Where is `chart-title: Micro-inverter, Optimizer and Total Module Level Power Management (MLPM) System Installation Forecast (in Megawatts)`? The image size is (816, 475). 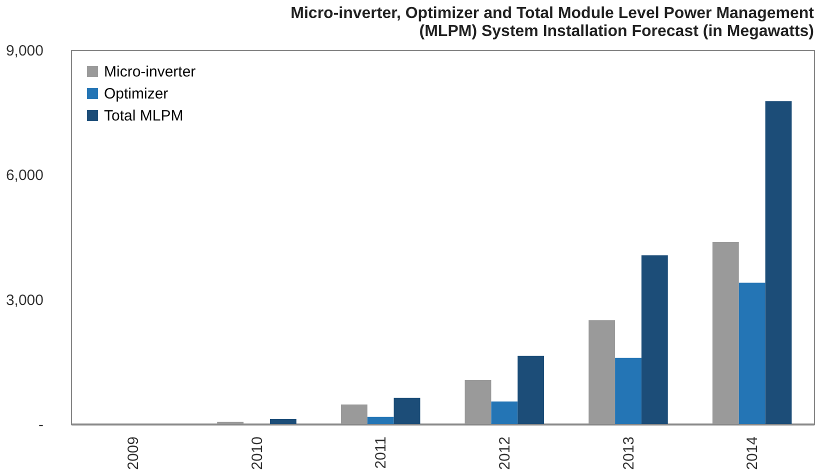 chart-title: Micro-inverter, Optimizer and Total Module Level Power Management (MLPM) System Installation Forecast (in Megawatts) is located at coordinates (552, 22).